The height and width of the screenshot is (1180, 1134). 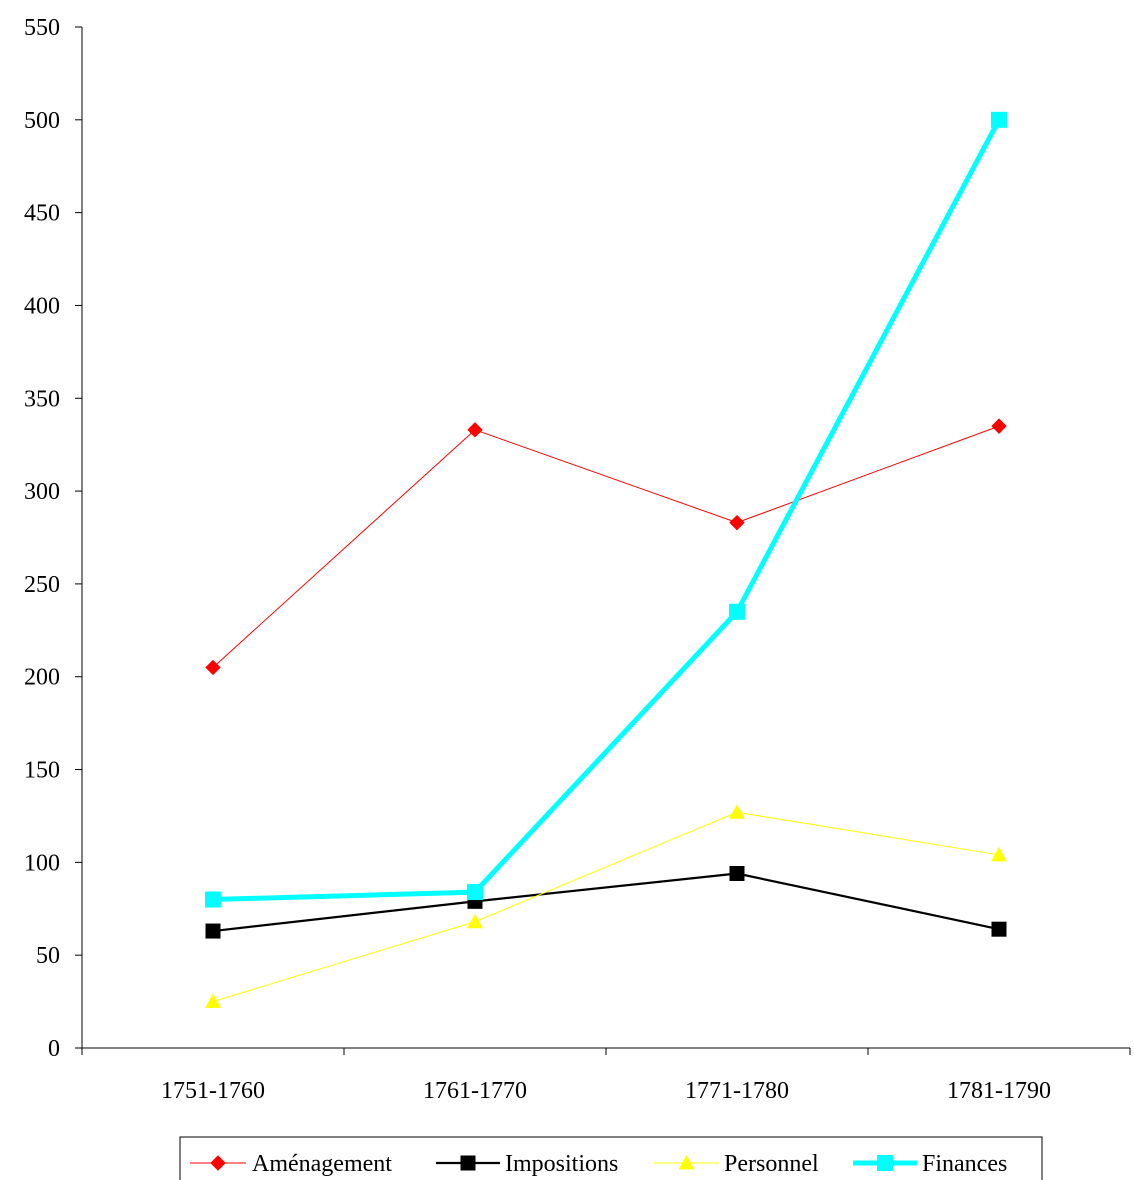 I want to click on y-axis-ticks: 0 50 100 150 200 250 300 350 400 450 500 550, so click(x=53, y=538).